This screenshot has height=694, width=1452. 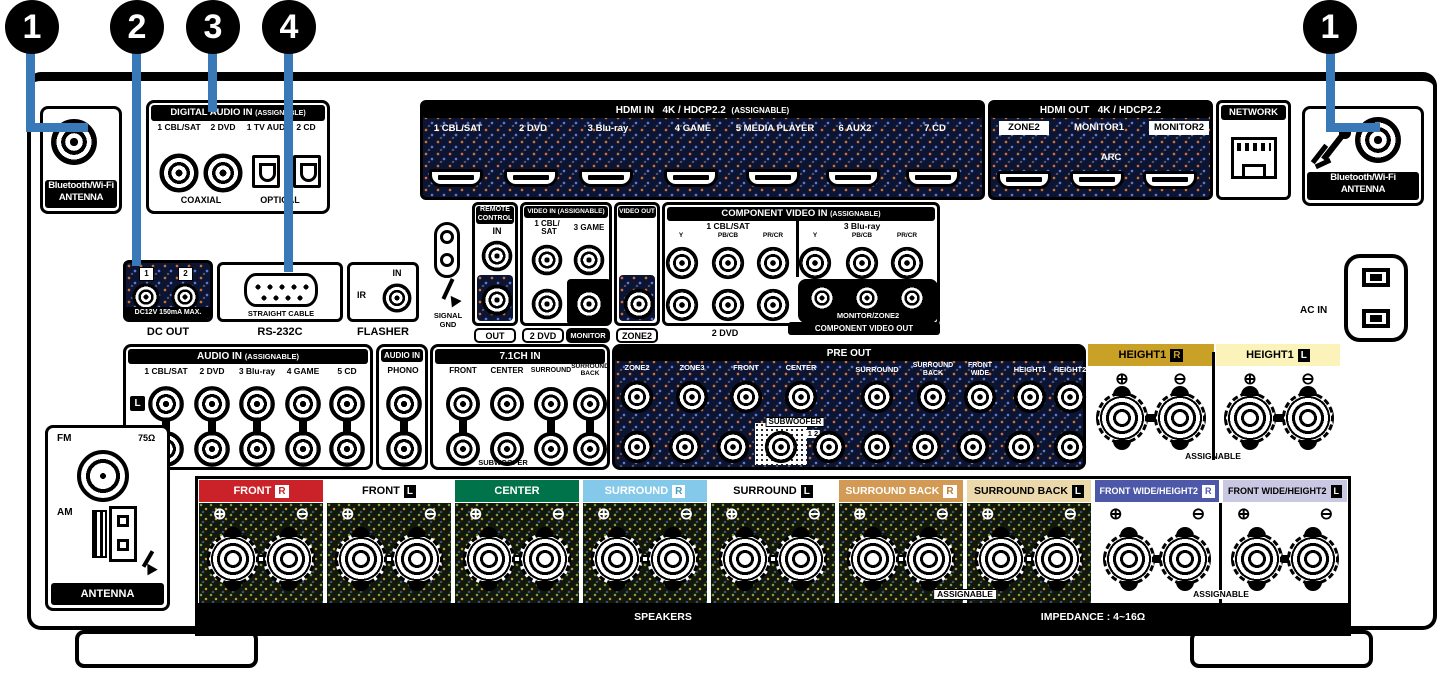 What do you see at coordinates (103, 476) in the screenshot?
I see `fm-antenna-jack-icon` at bounding box center [103, 476].